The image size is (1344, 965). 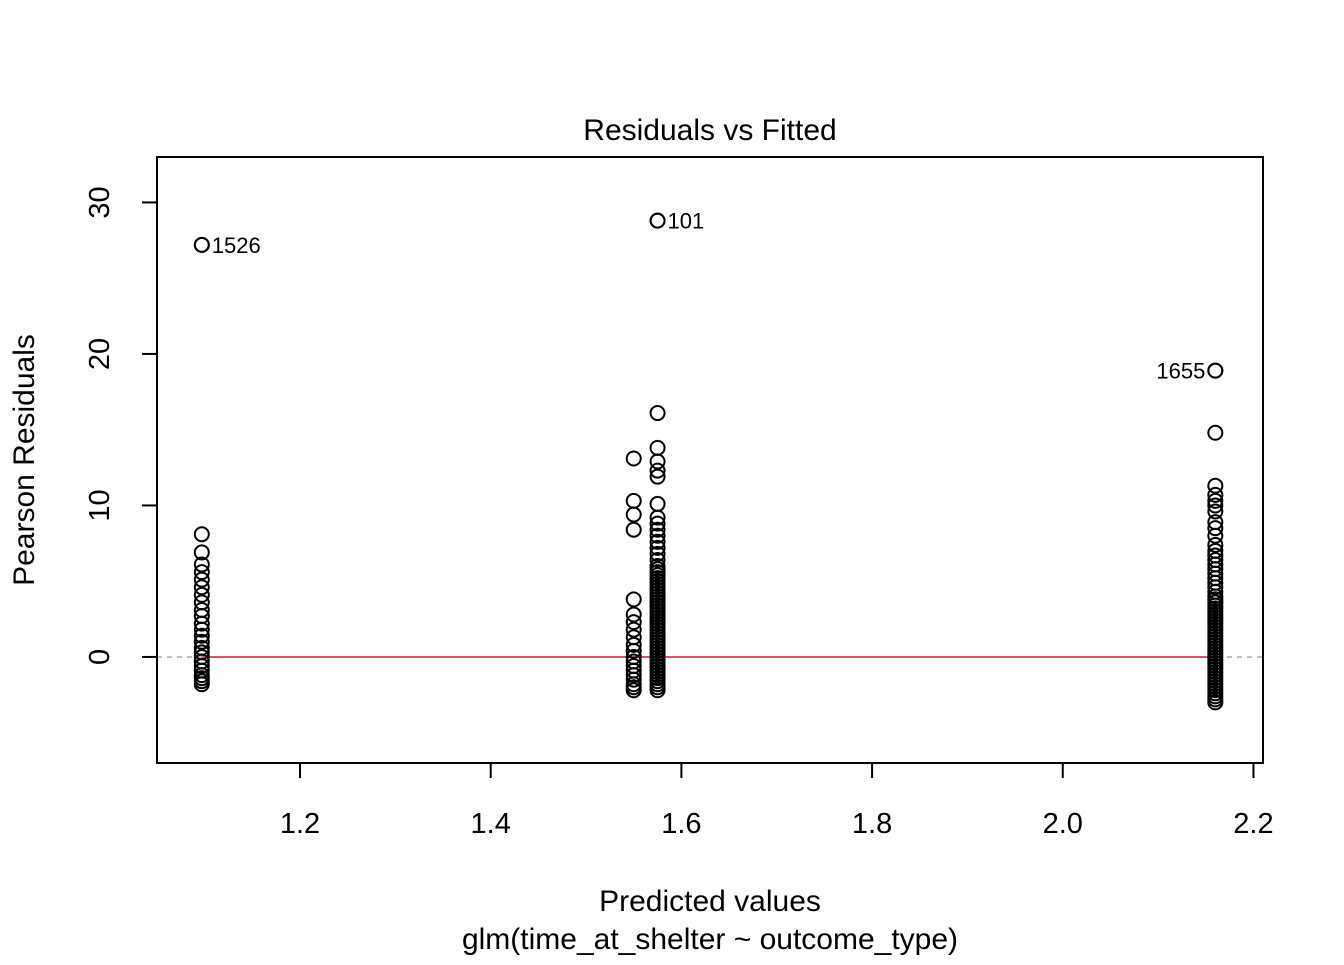 What do you see at coordinates (710, 901) in the screenshot?
I see `x-axis-label: Predicted values` at bounding box center [710, 901].